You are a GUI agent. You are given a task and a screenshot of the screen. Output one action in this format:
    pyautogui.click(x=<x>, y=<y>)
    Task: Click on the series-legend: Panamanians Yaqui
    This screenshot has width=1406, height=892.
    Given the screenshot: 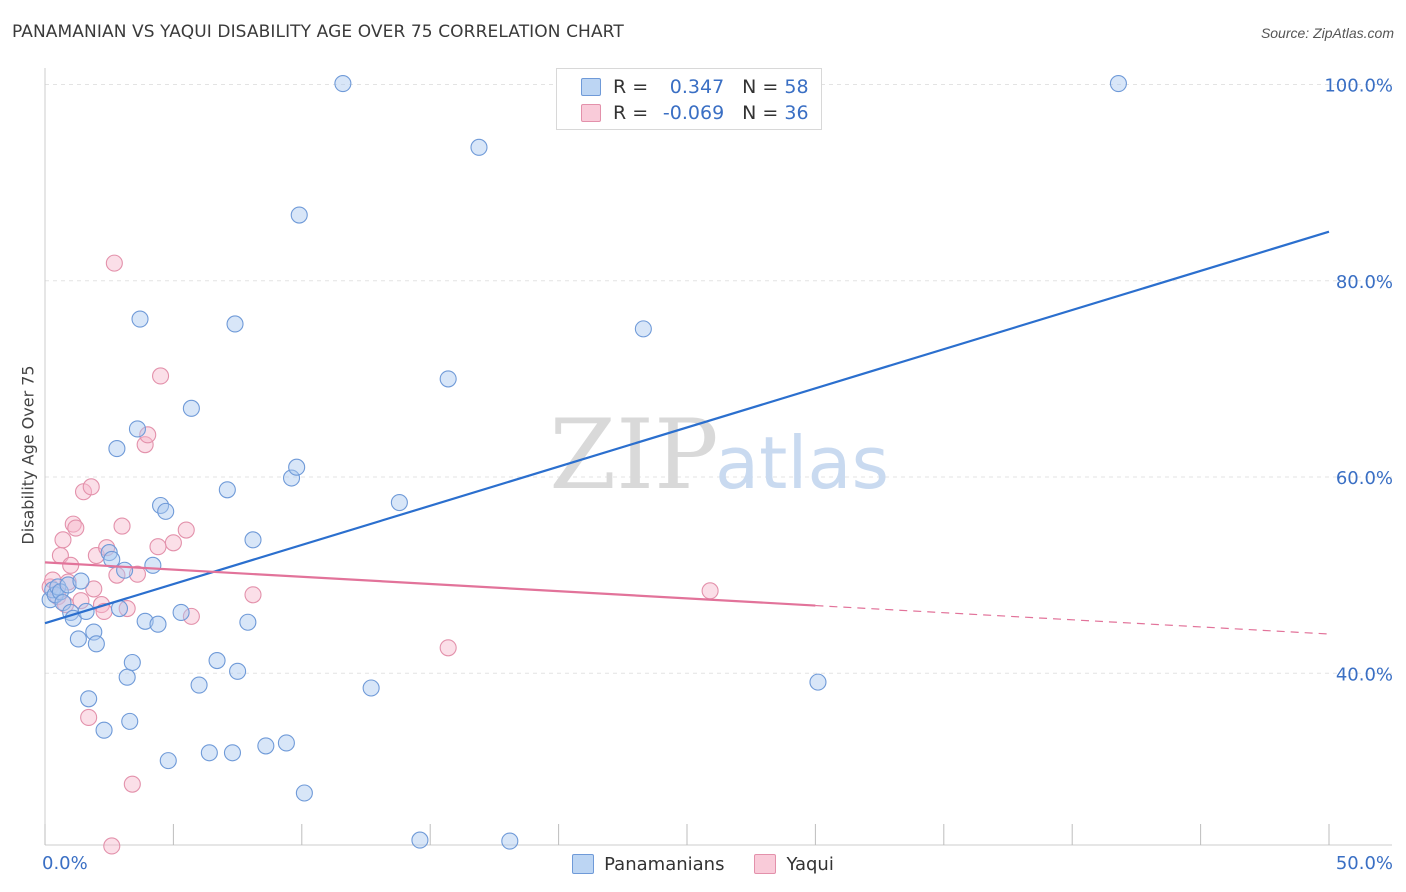 What is the action you would take?
    pyautogui.click(x=703, y=864)
    